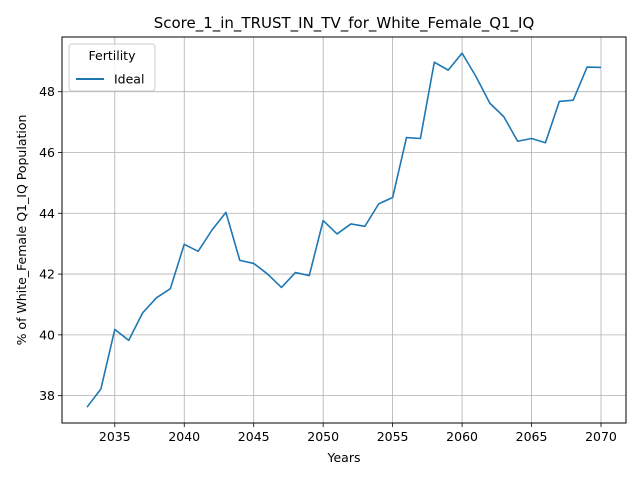 This screenshot has height=480, width=640. What do you see at coordinates (47, 334) in the screenshot?
I see `y-tick-label: 40` at bounding box center [47, 334].